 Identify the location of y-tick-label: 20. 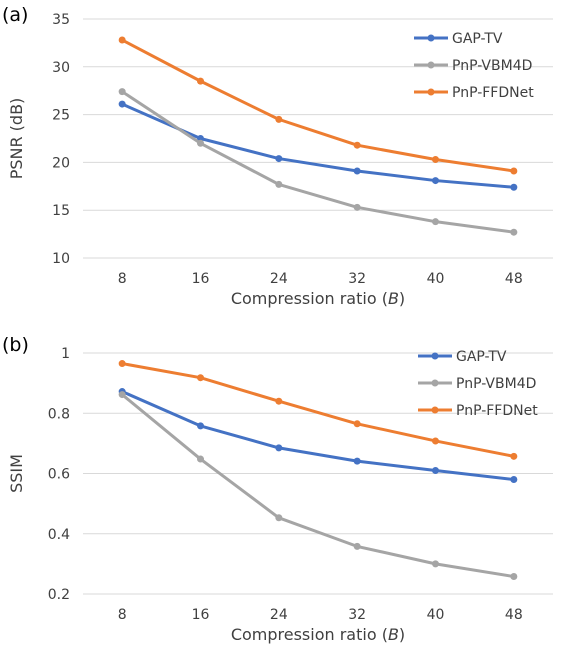
(61, 163).